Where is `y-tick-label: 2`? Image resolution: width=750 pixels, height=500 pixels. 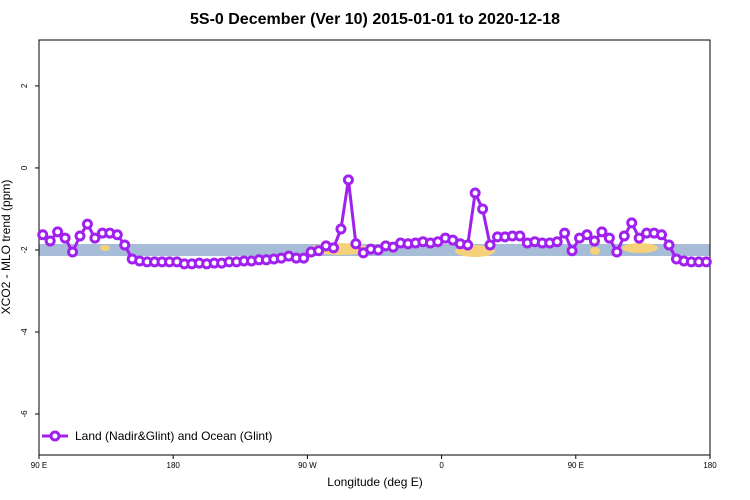
y-tick-label: 2 is located at coordinates (24, 85).